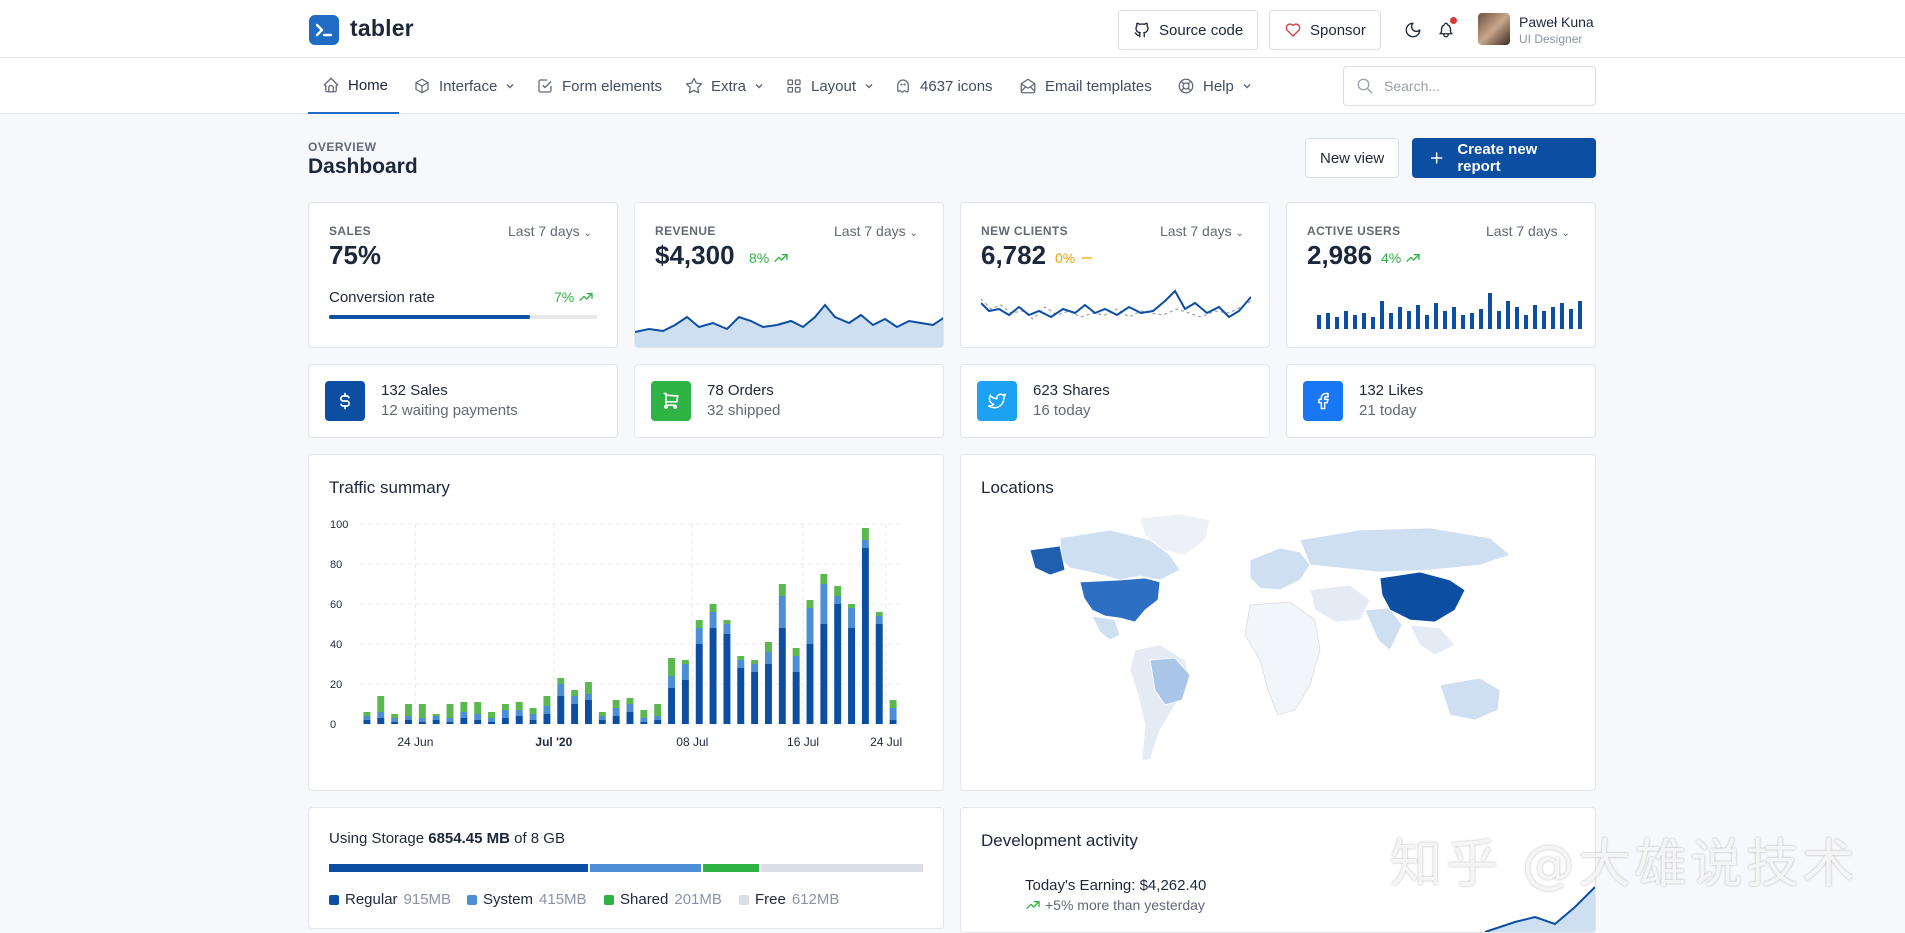 The width and height of the screenshot is (1905, 933). What do you see at coordinates (1214, 86) in the screenshot?
I see `nav-help: Help` at bounding box center [1214, 86].